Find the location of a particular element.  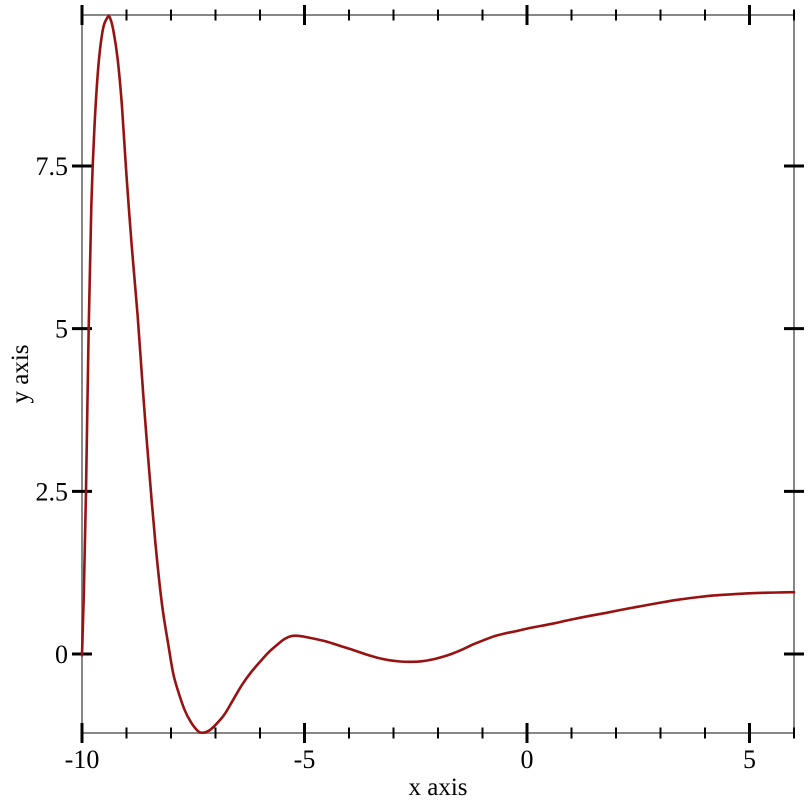

x-tick-label: 5 is located at coordinates (749, 759).